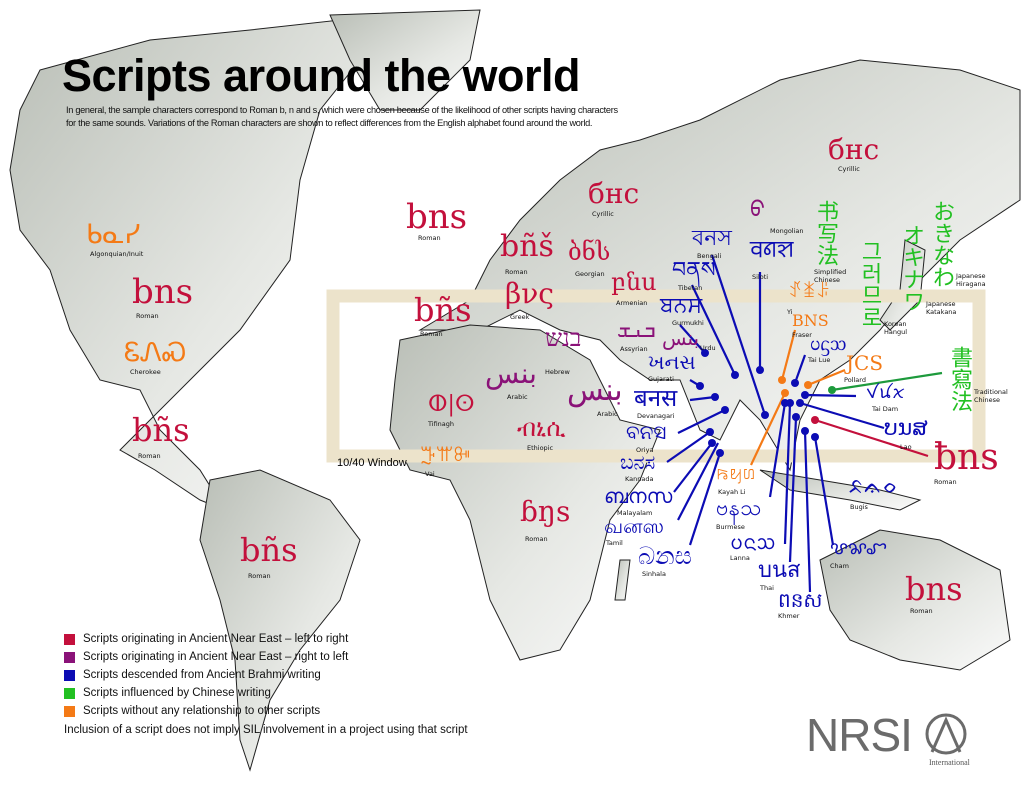 The image size is (1024, 791). Describe the element at coordinates (656, 398) in the screenshot. I see `script-sample-devanagari: बनस` at that location.